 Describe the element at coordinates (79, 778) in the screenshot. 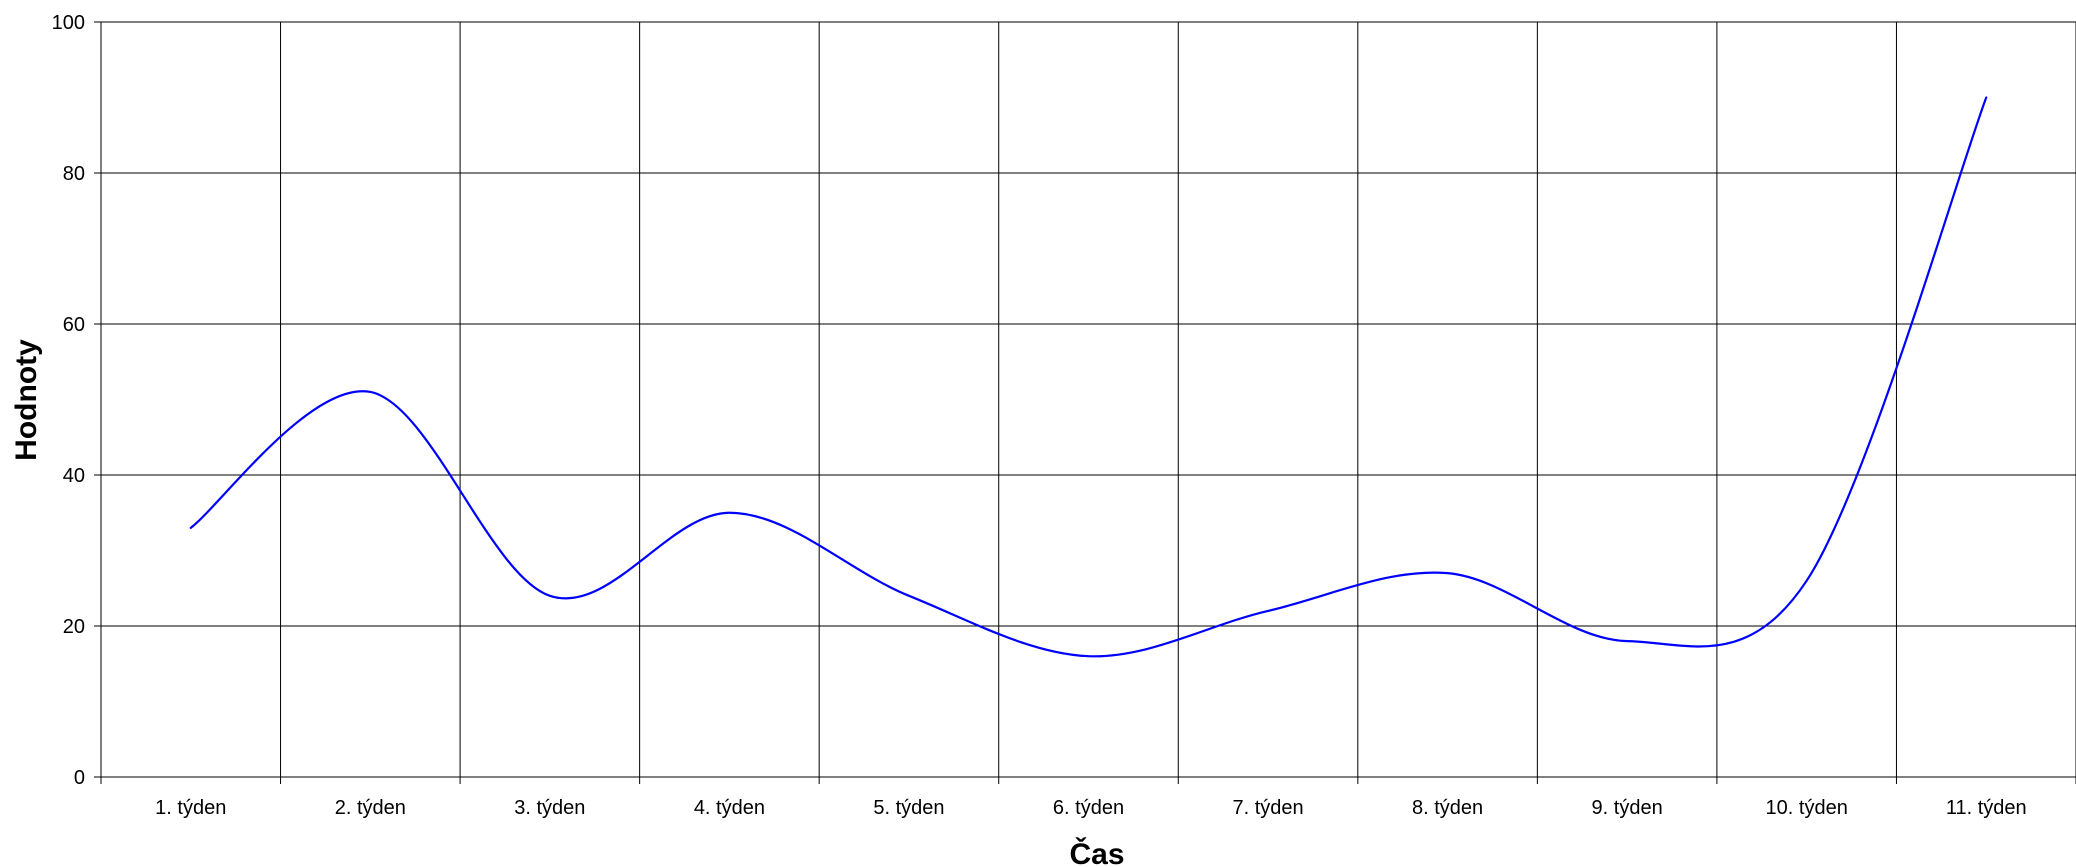

I see `y-tick-label: 0` at that location.